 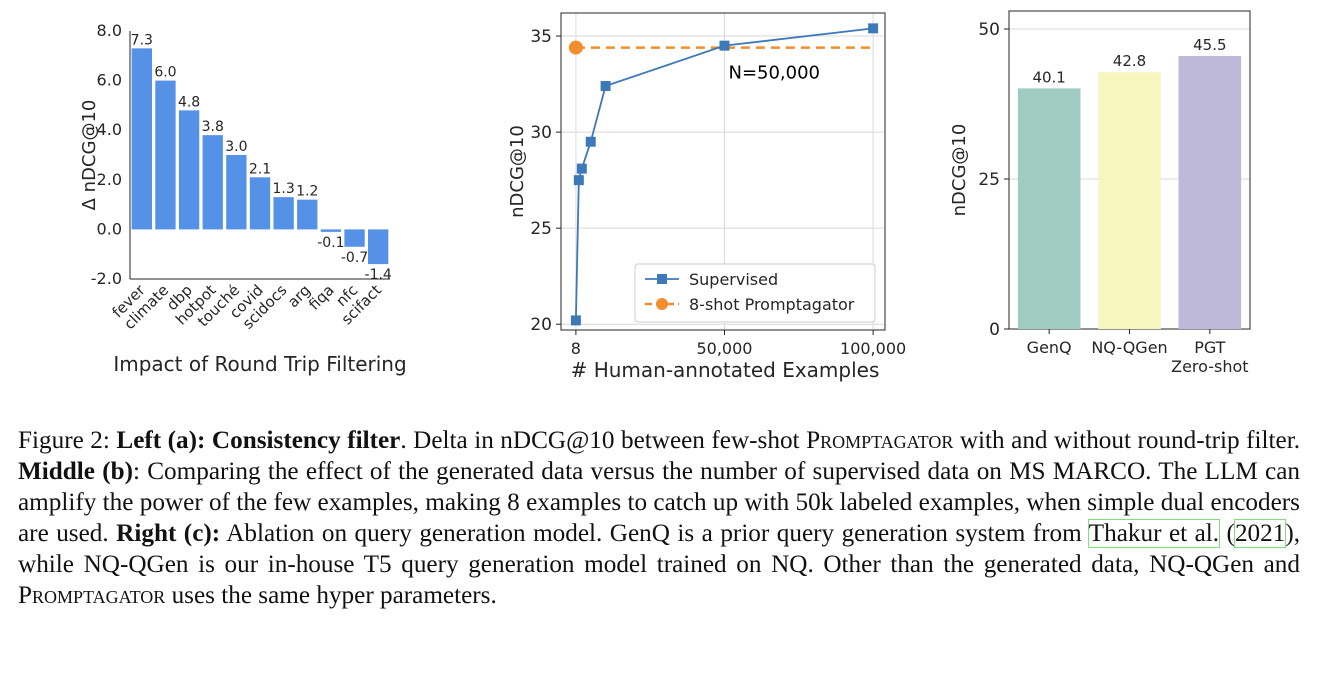 What do you see at coordinates (165, 73) in the screenshot?
I see `bar-value-label: 6.0` at bounding box center [165, 73].